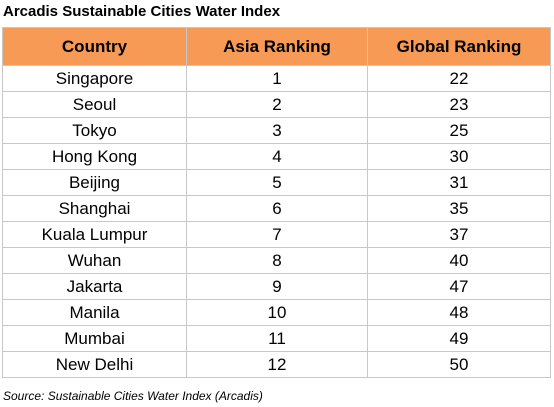 Image resolution: width=554 pixels, height=407 pixels. I want to click on table-row: Tokyo 3 25, so click(276, 130).